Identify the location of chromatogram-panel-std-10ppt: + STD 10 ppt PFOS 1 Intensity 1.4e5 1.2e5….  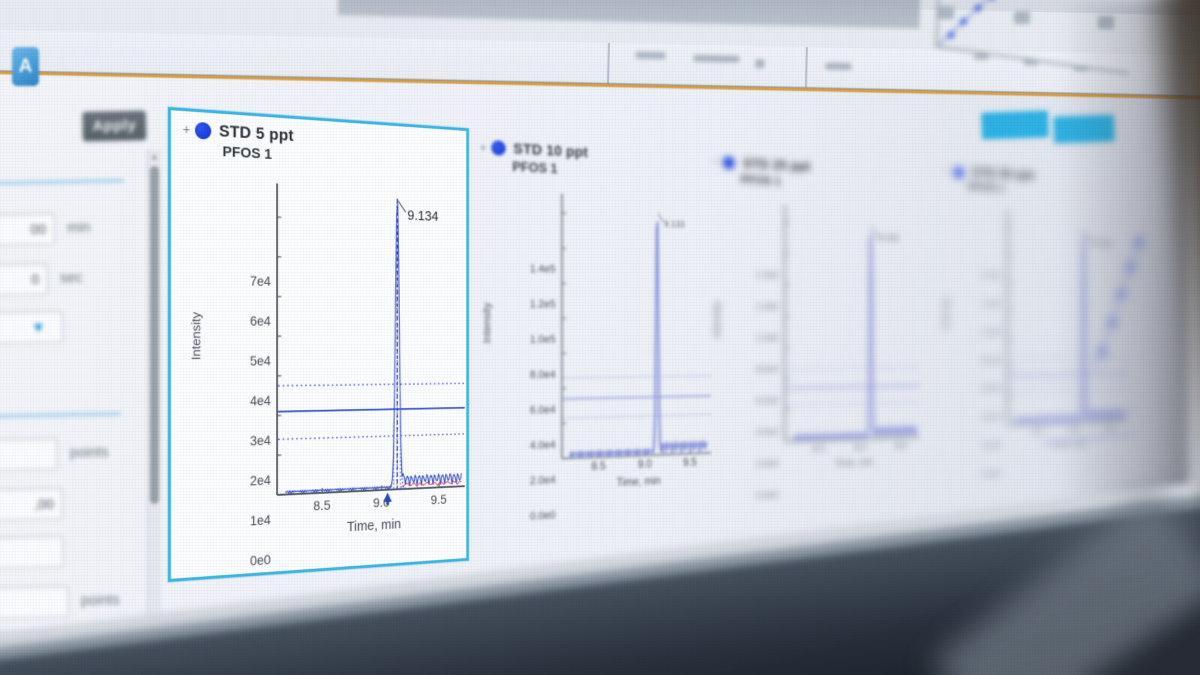
(596, 330).